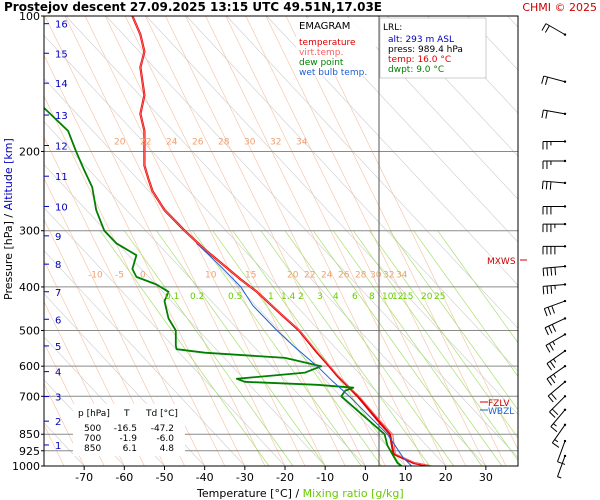  What do you see at coordinates (365, 477) in the screenshot?
I see `x-tick-label: 0` at bounding box center [365, 477].